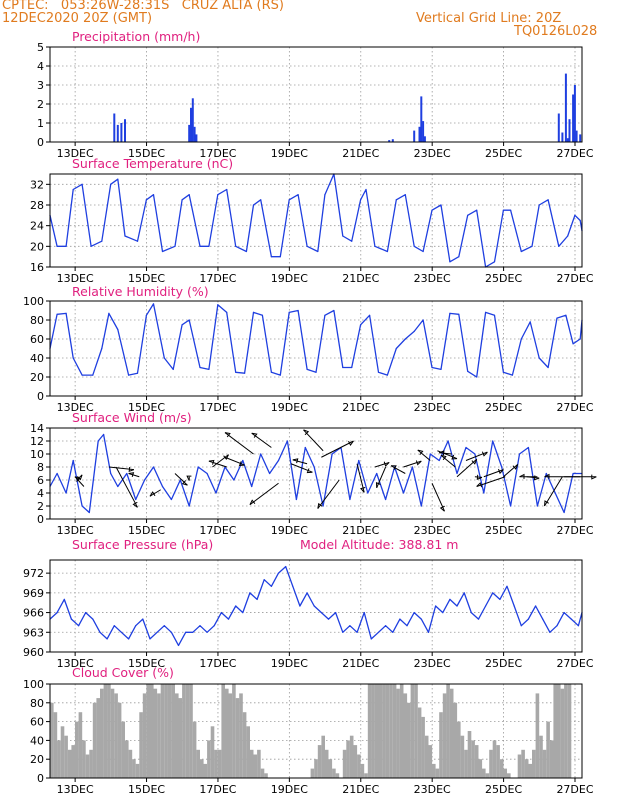 This screenshot has width=618, height=800. Describe the element at coordinates (432, 663) in the screenshot. I see `x-tick-label: 23DEC` at that location.